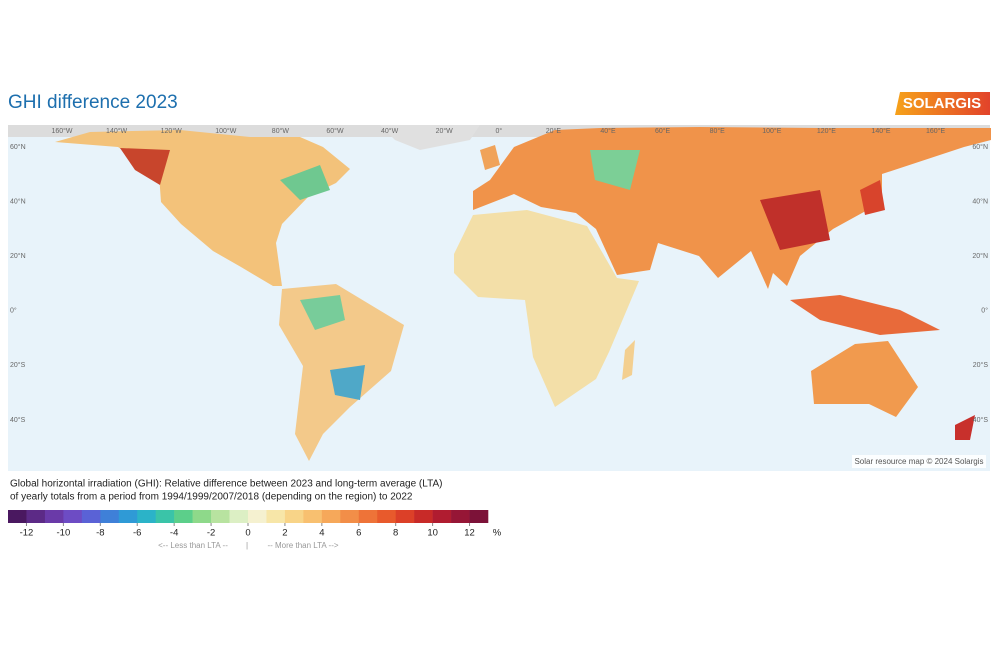 The height and width of the screenshot is (645, 1000). I want to click on longitude-label: 140°W, so click(116, 131).